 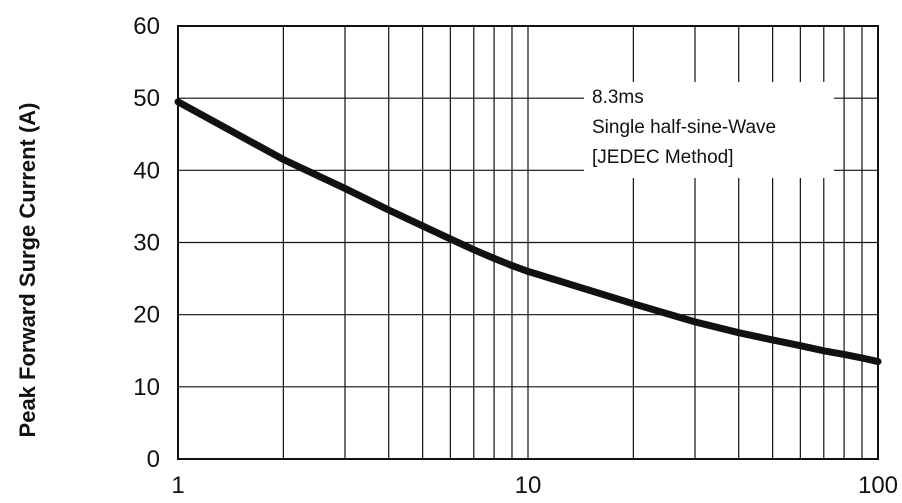 I want to click on y-tick-label: 30, so click(x=146, y=243).